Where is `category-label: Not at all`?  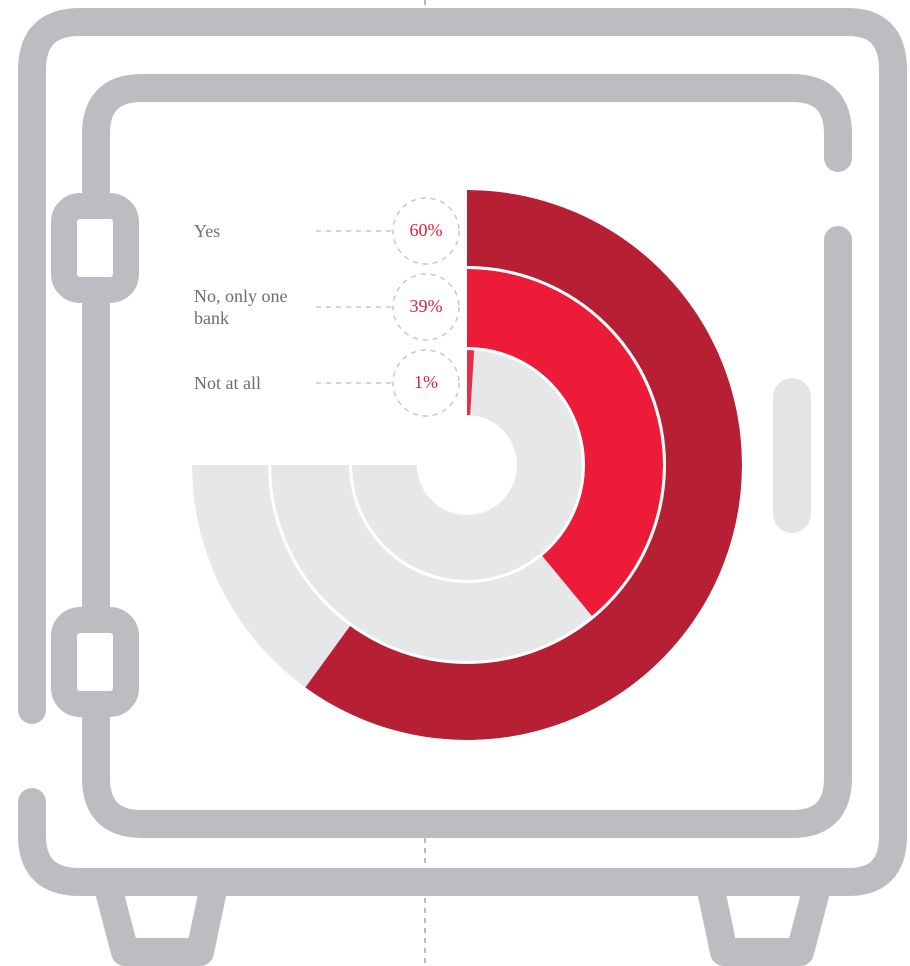 category-label: Not at all is located at coordinates (227, 383).